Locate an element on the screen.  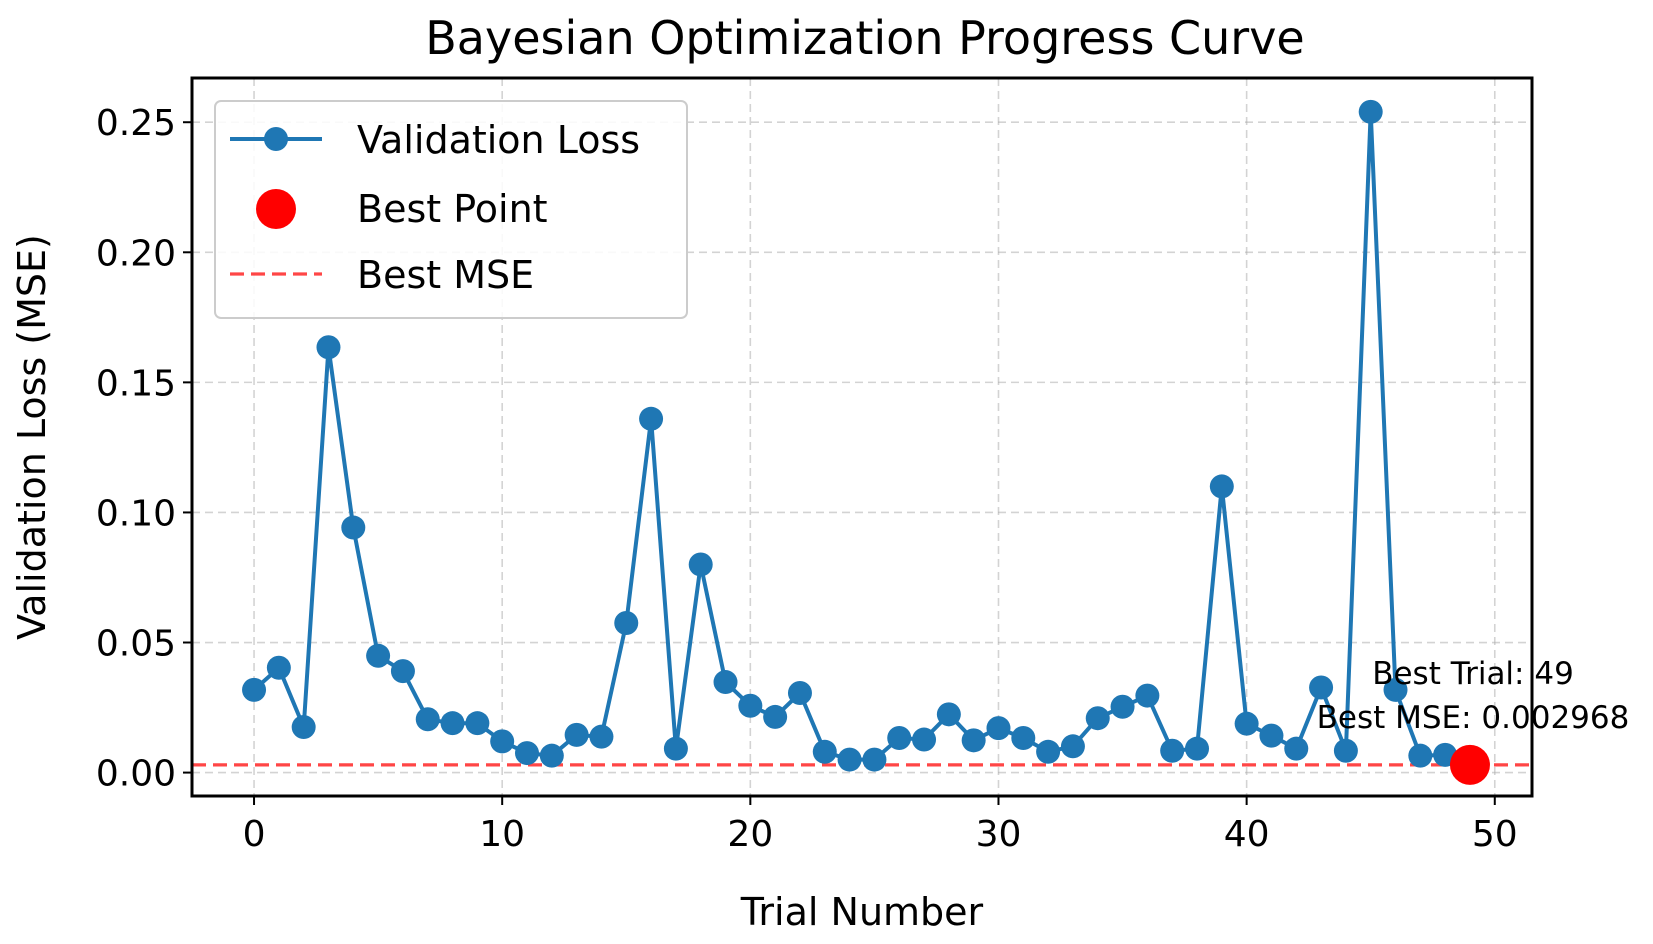
best-point-marker is located at coordinates (1469, 764).